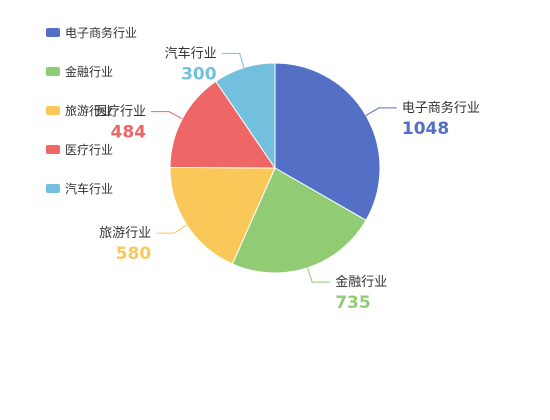 The height and width of the screenshot is (420, 550). I want to click on data-label-name-medical: 医疗行业, so click(120, 112).